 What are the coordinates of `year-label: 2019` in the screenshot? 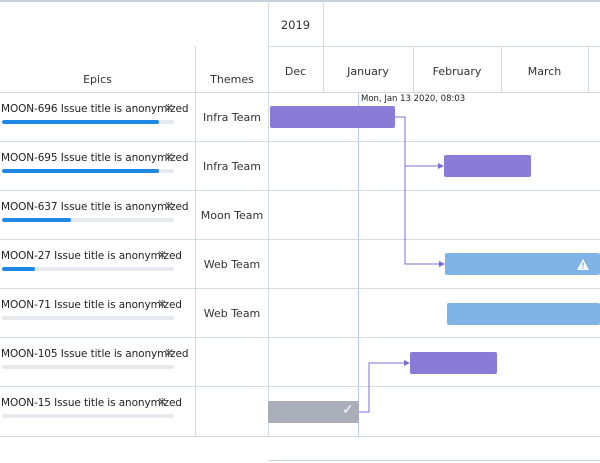 It's located at (295, 25).